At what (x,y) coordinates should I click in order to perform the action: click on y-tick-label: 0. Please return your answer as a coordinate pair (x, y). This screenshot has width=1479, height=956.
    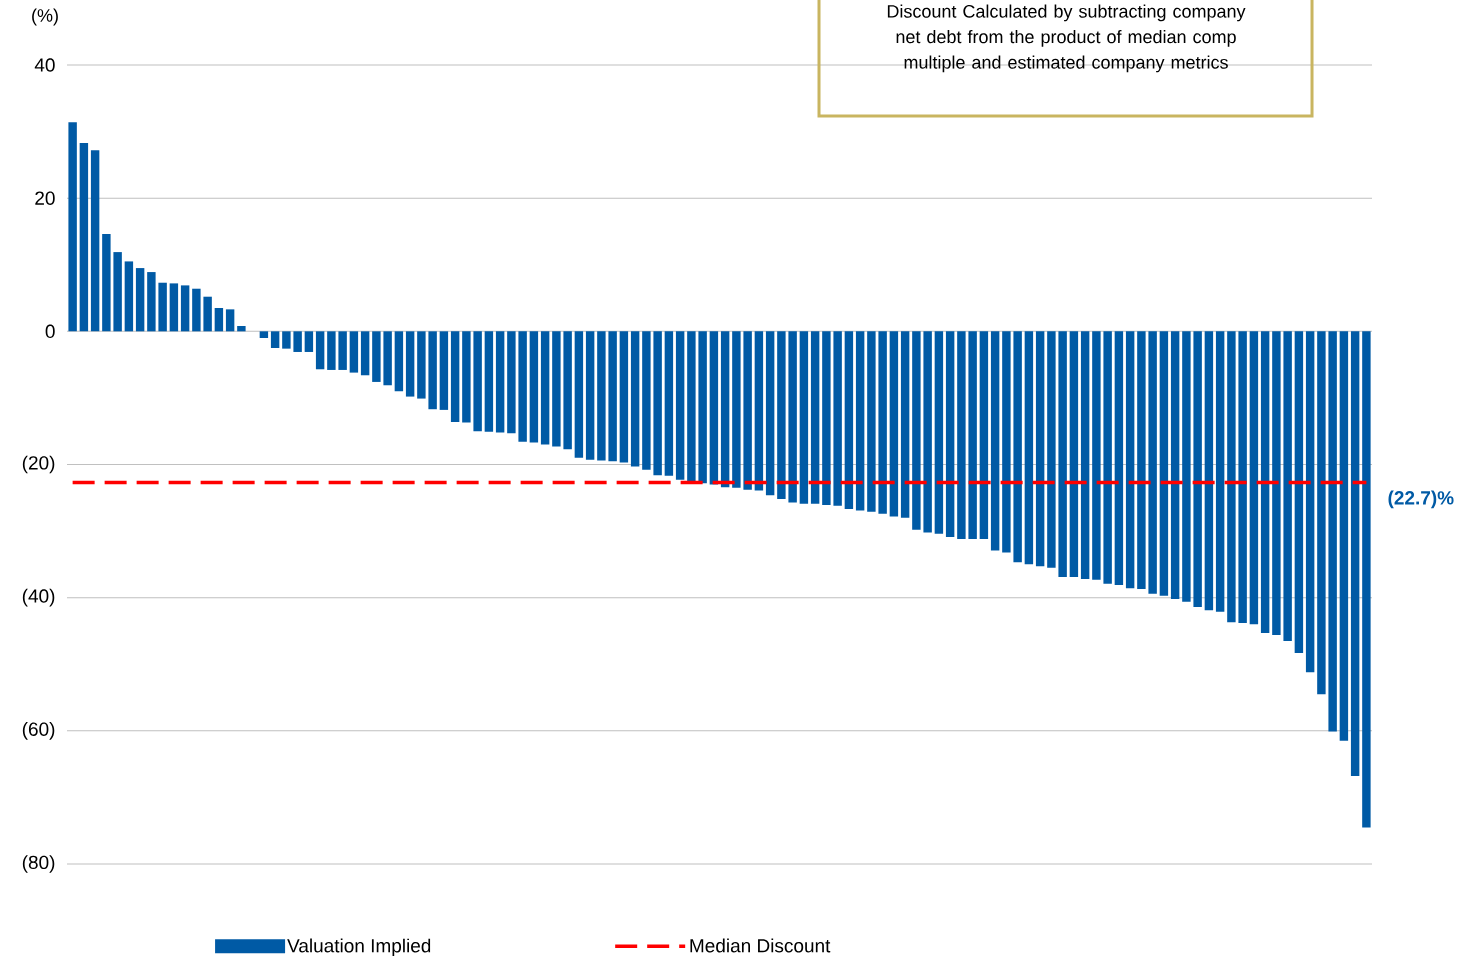
    Looking at the image, I should click on (50, 331).